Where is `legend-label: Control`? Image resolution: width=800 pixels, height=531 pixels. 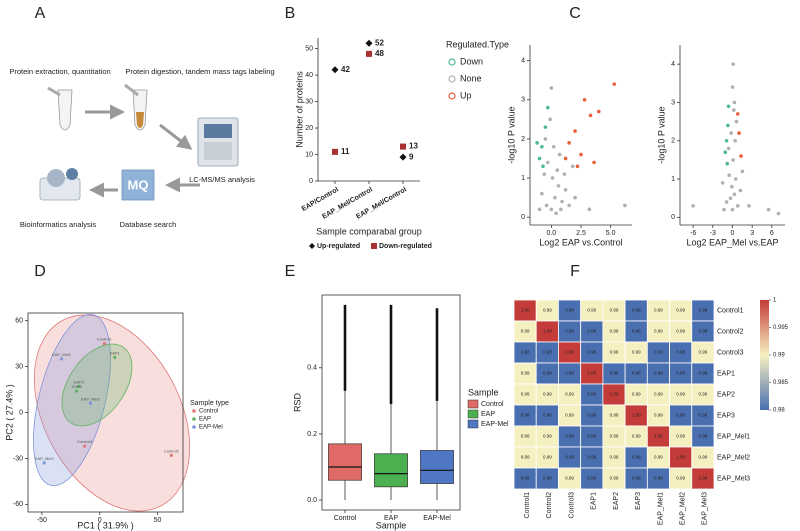
legend-label: Control is located at coordinates (492, 404).